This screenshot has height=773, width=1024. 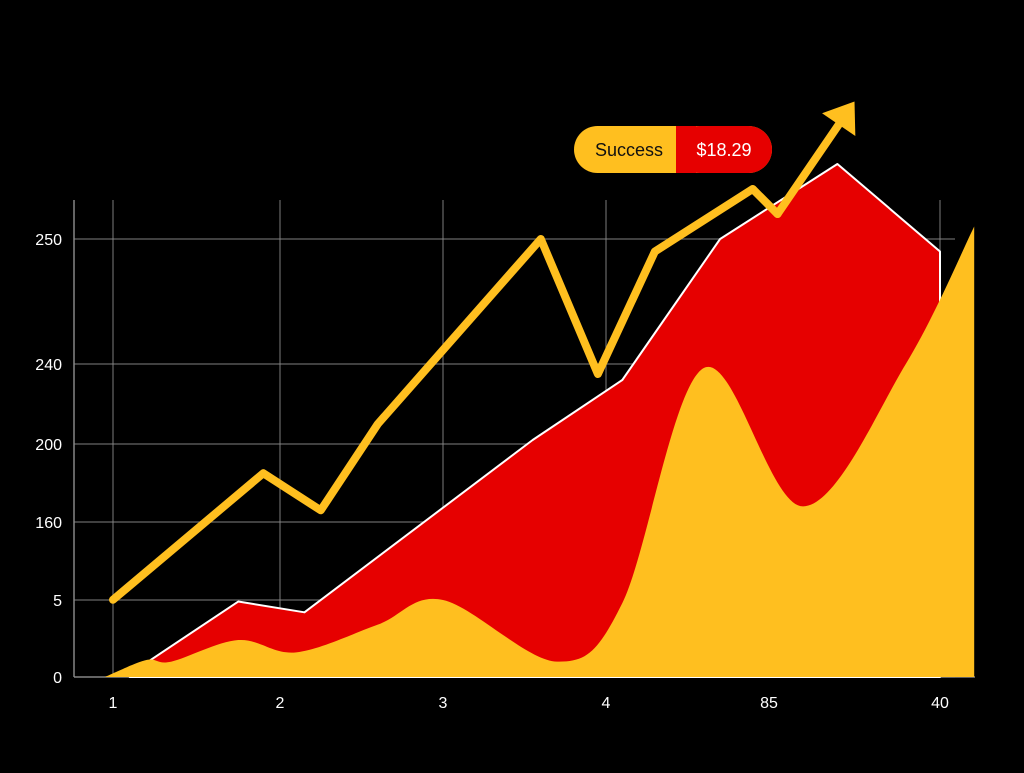 What do you see at coordinates (48, 523) in the screenshot?
I see `y-tick-label-3: 160` at bounding box center [48, 523].